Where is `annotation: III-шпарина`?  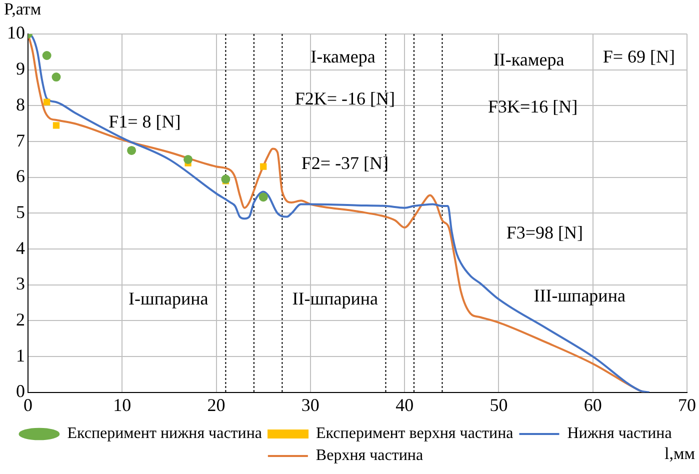 annotation: III-шпарина is located at coordinates (580, 295).